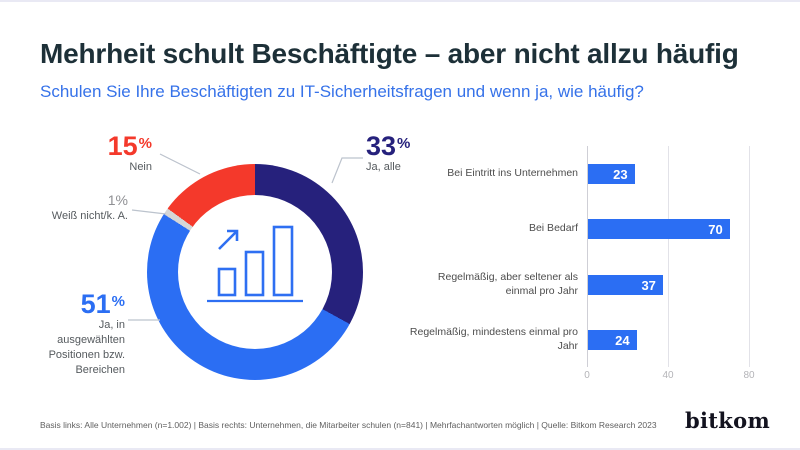  Describe the element at coordinates (749, 375) in the screenshot. I see `axis-tick-80: 80` at that location.